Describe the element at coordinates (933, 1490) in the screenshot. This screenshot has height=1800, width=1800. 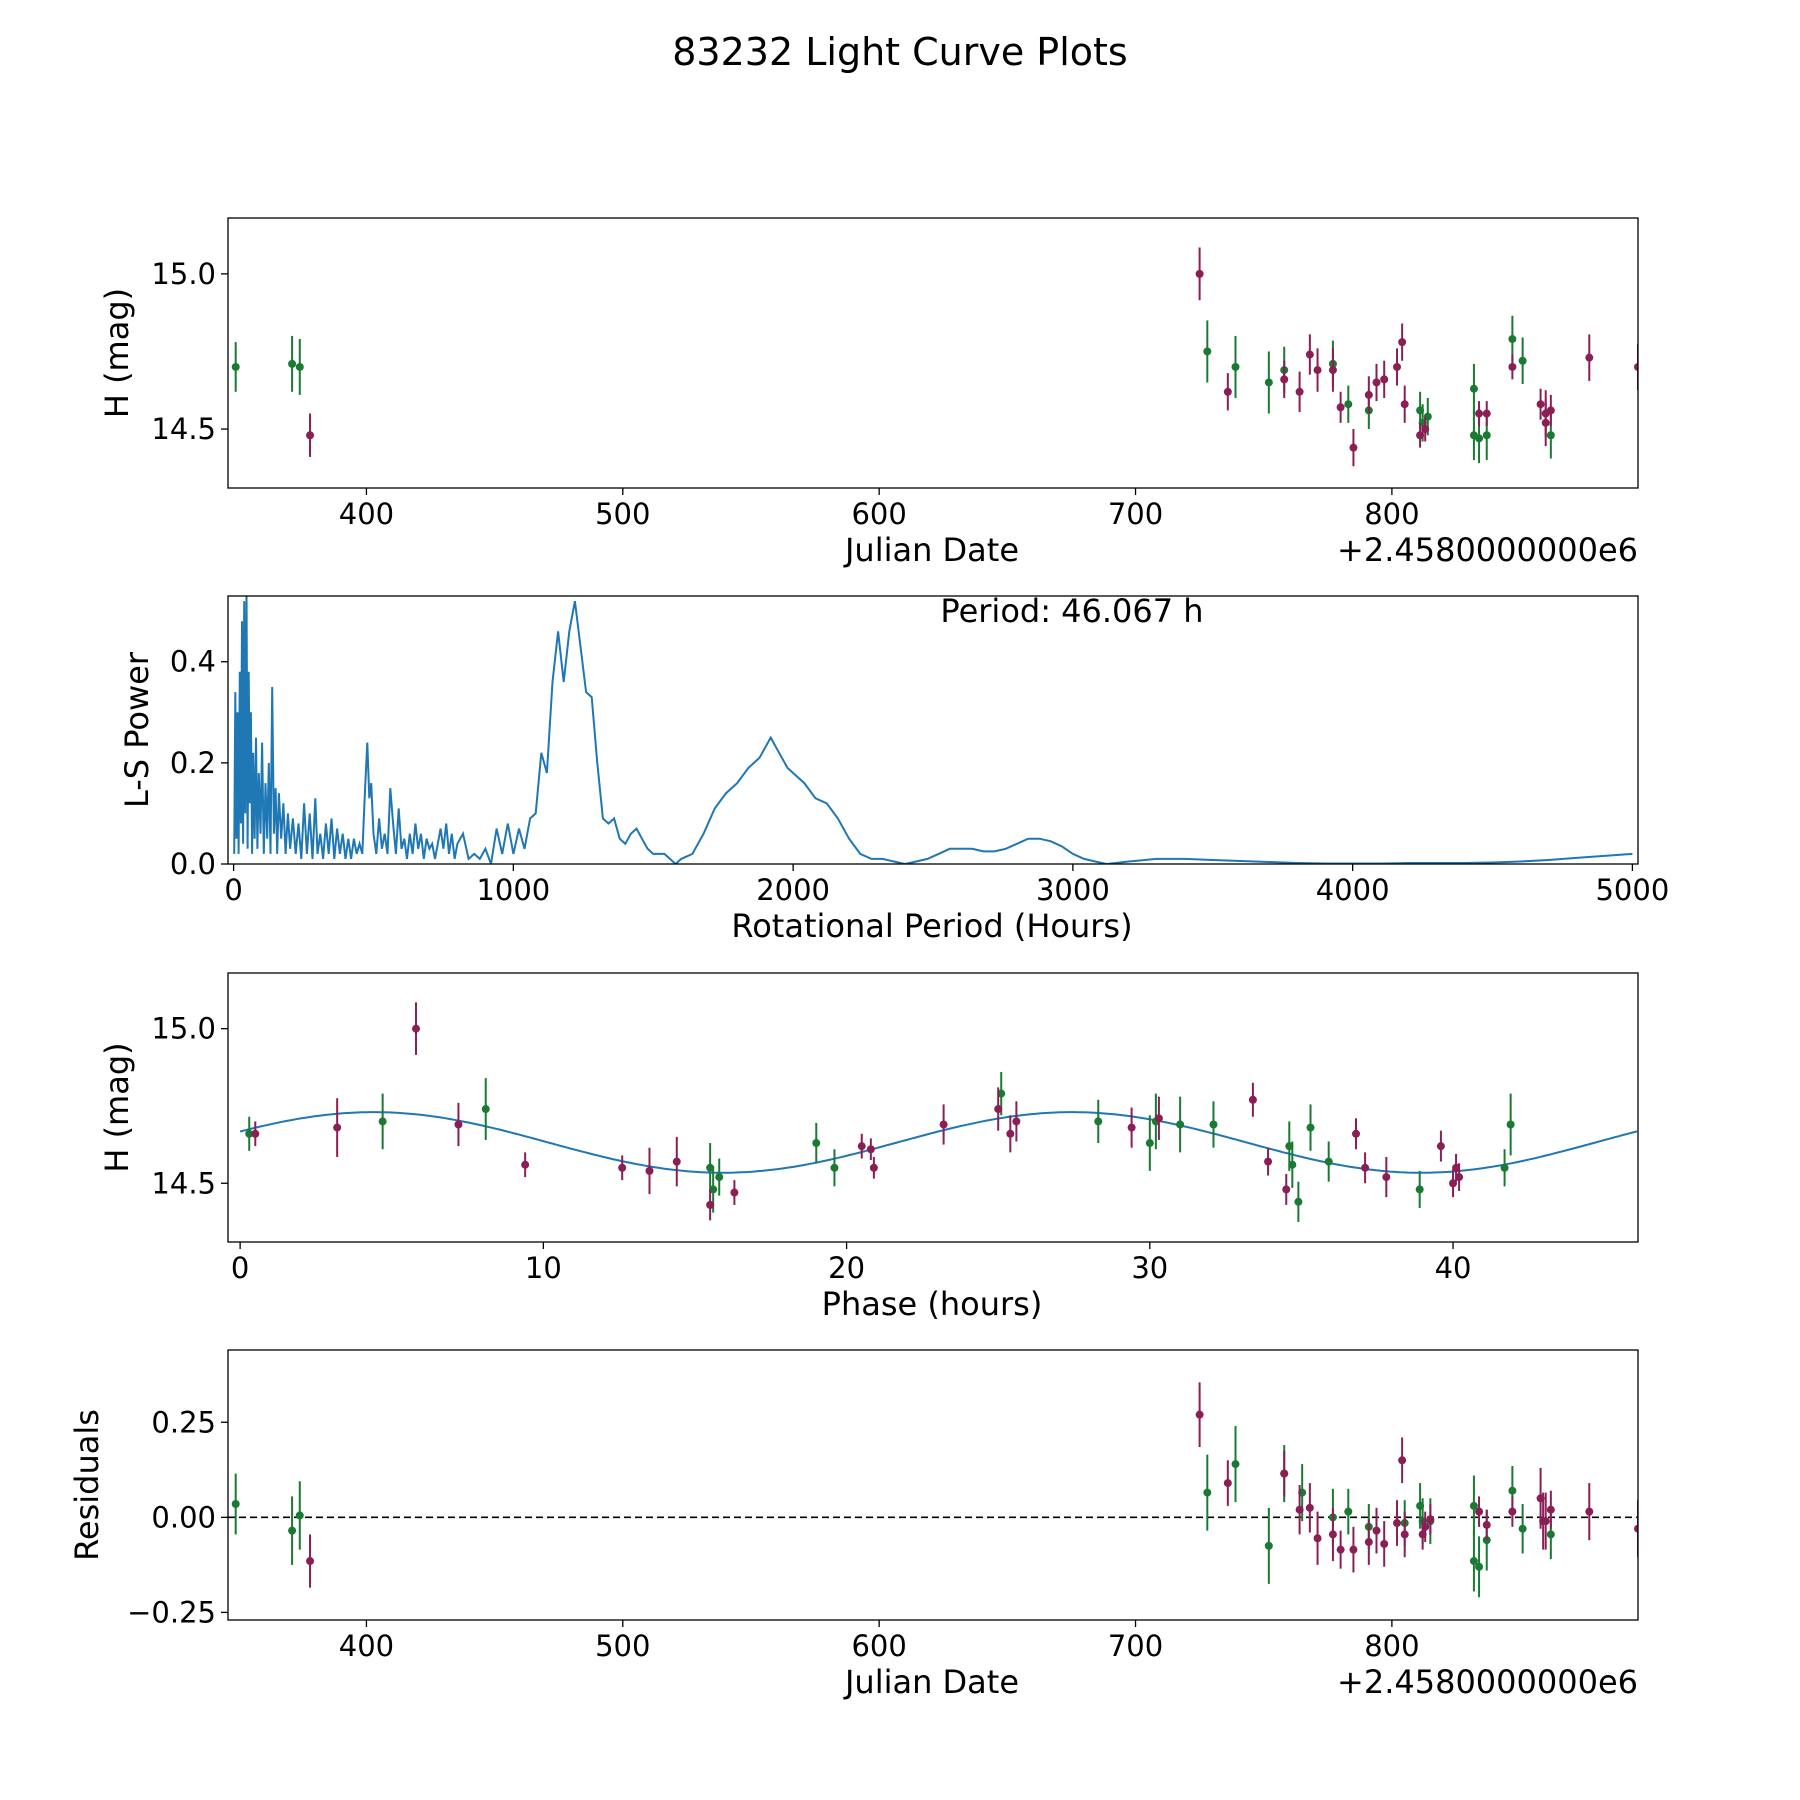
I see `plot-area-resid` at that location.